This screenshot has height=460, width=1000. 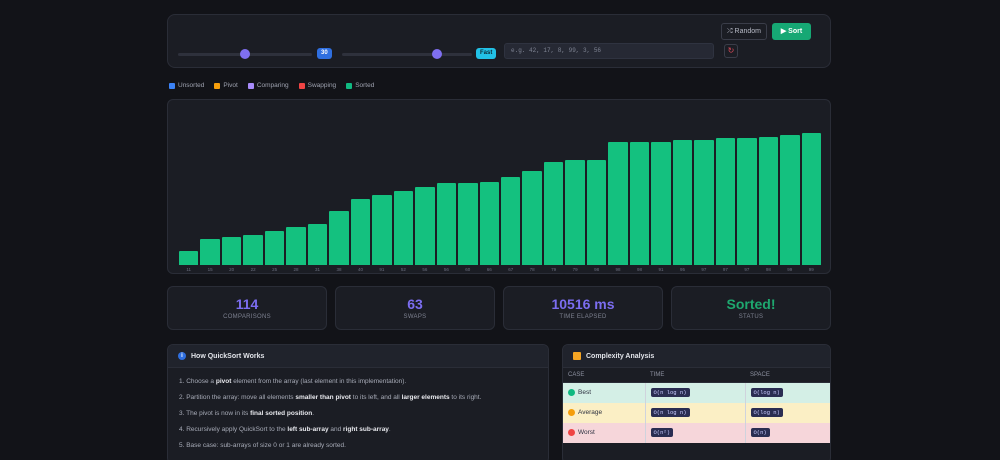 I want to click on array-input: e.g. 42, 17, 8, 99, 3, 56, so click(x=609, y=51).